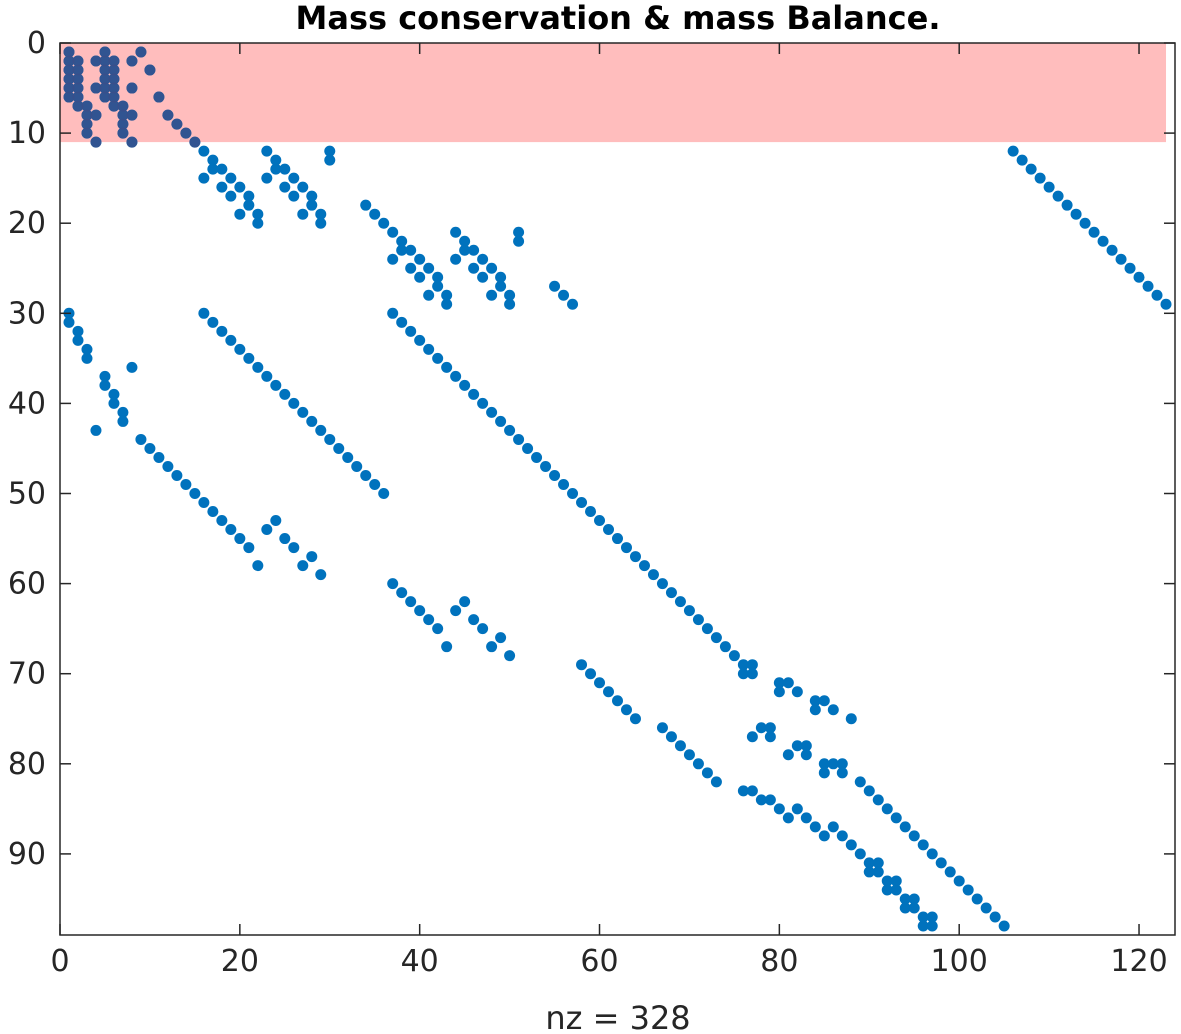 Image resolution: width=1181 pixels, height=1034 pixels. Describe the element at coordinates (27, 764) in the screenshot. I see `y-tick-label: 80` at that location.